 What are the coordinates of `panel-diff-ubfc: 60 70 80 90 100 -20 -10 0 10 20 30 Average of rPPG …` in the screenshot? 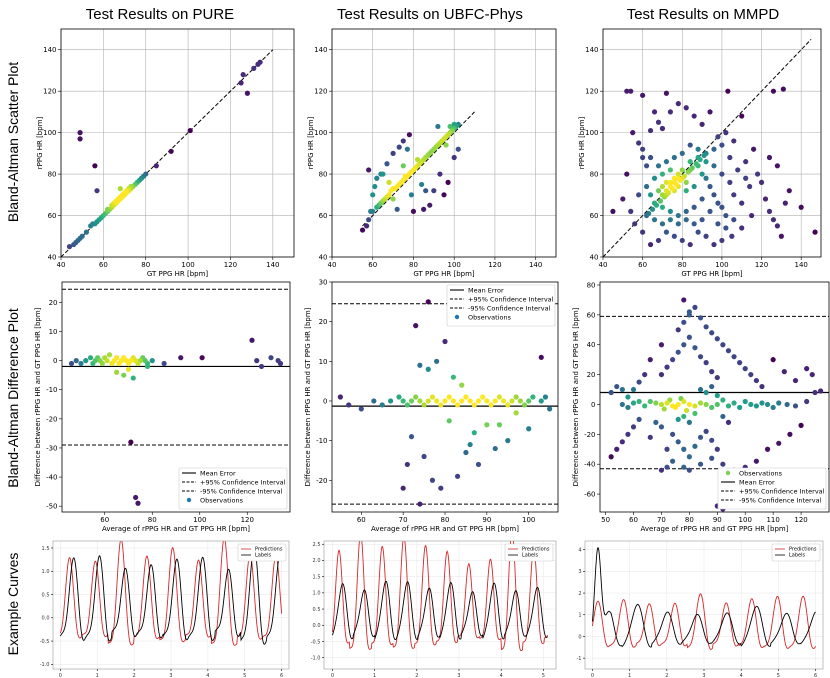 It's located at (431, 406).